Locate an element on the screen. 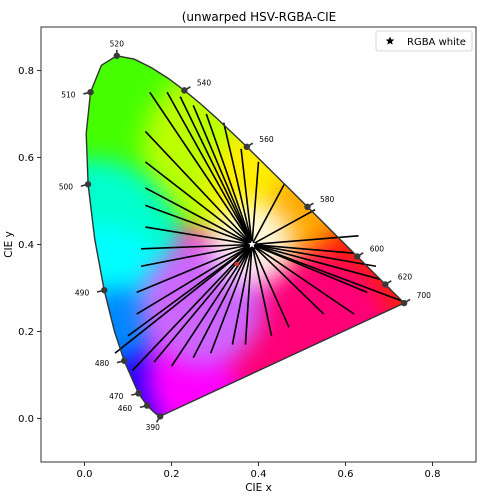 This screenshot has height=504, width=504. x-tick-label: 0.6 is located at coordinates (346, 474).